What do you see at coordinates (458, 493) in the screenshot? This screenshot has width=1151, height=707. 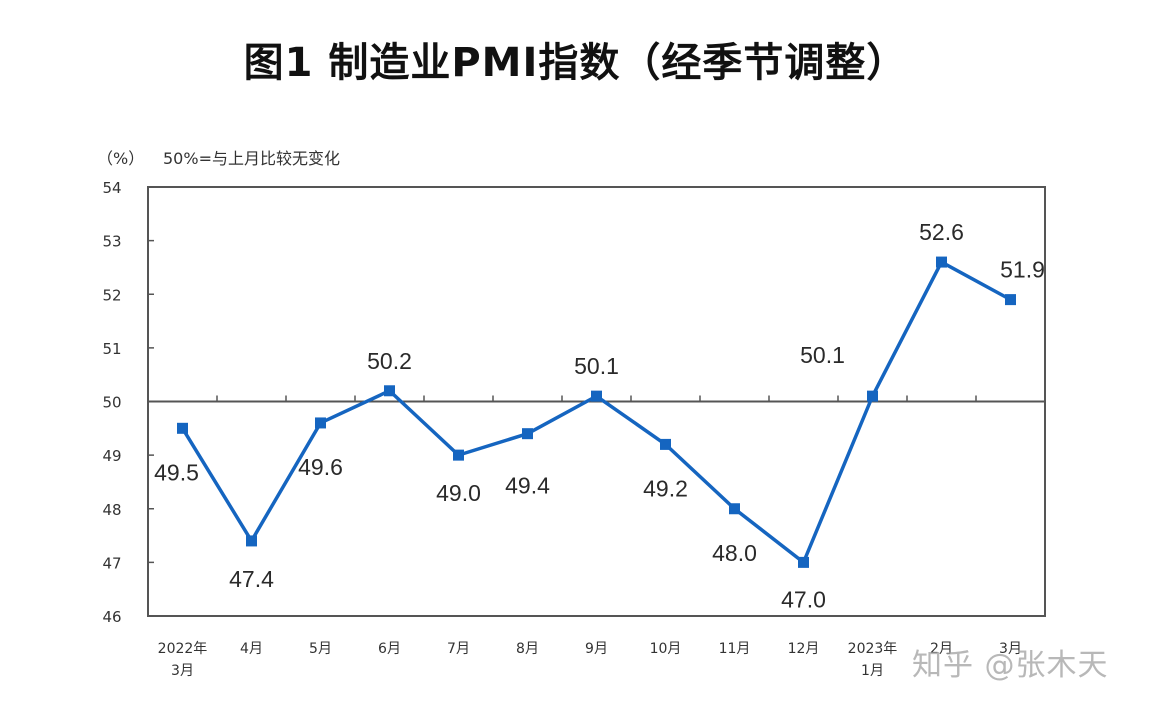 I see `data-label: 49.0` at bounding box center [458, 493].